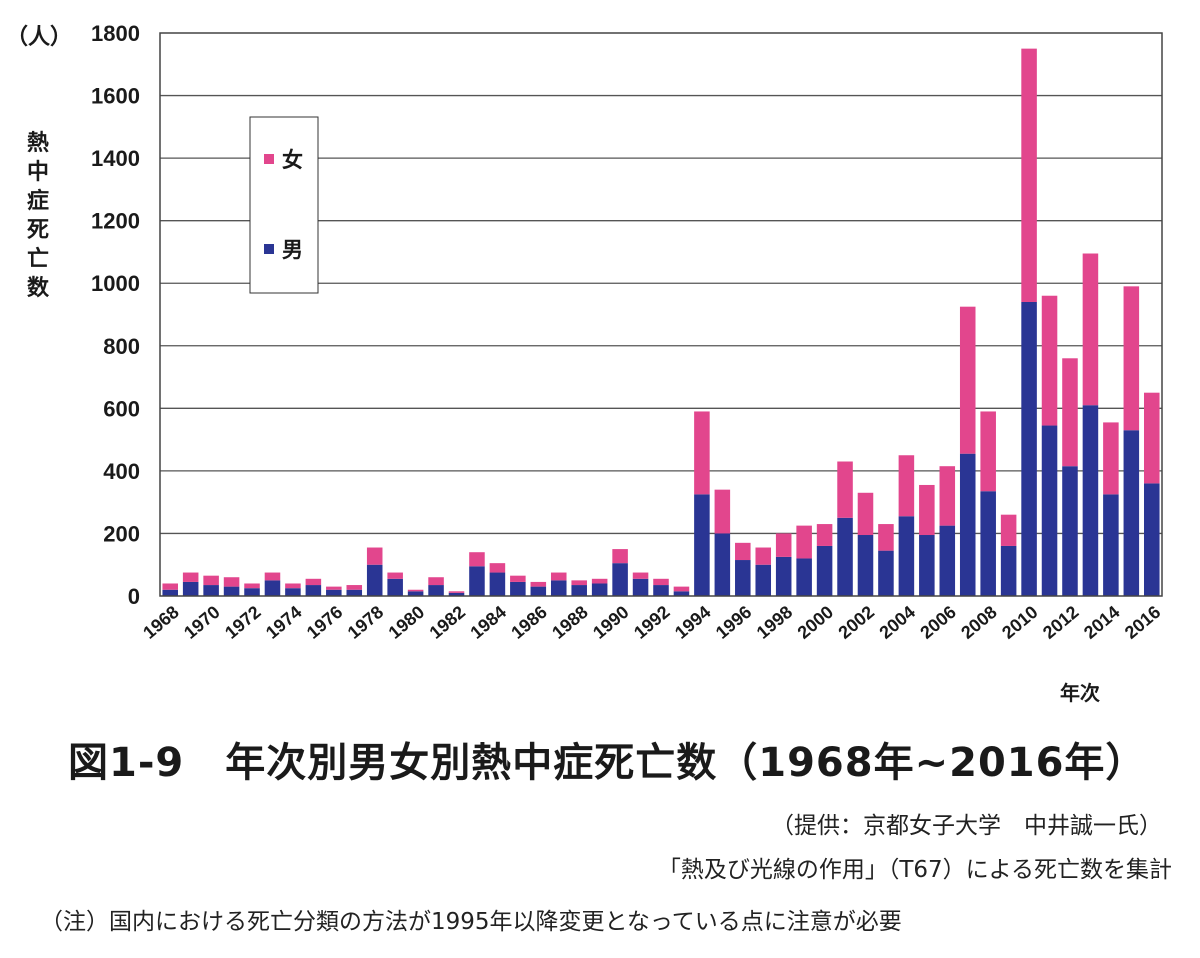 Image resolution: width=1200 pixels, height=958 pixels. I want to click on x-tick-label: 1970, so click(202, 622).